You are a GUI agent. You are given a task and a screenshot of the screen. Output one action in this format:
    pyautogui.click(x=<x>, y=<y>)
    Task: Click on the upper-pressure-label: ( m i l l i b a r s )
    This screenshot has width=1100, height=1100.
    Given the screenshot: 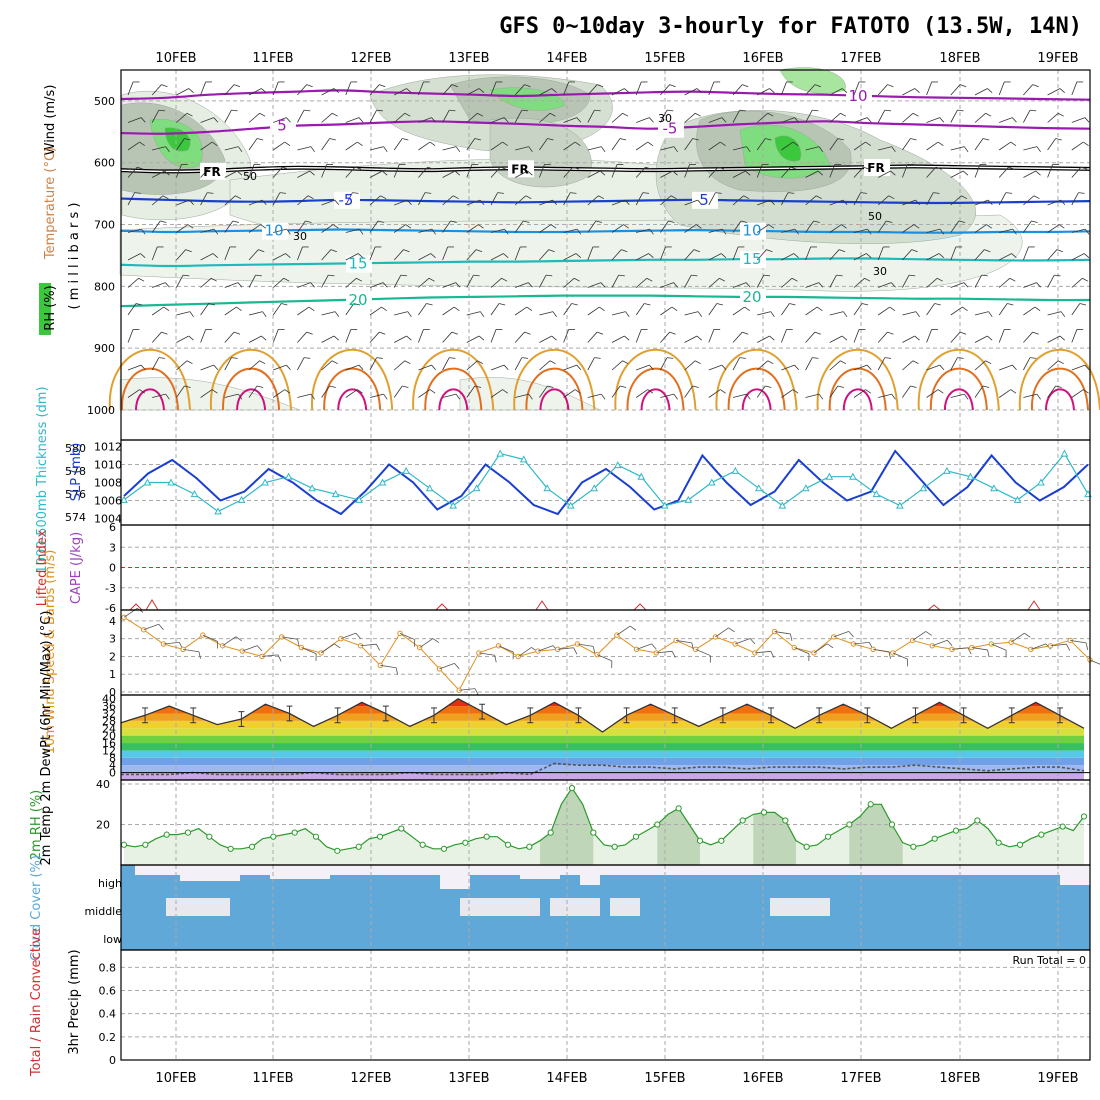 What is the action you would take?
    pyautogui.click(x=74, y=256)
    